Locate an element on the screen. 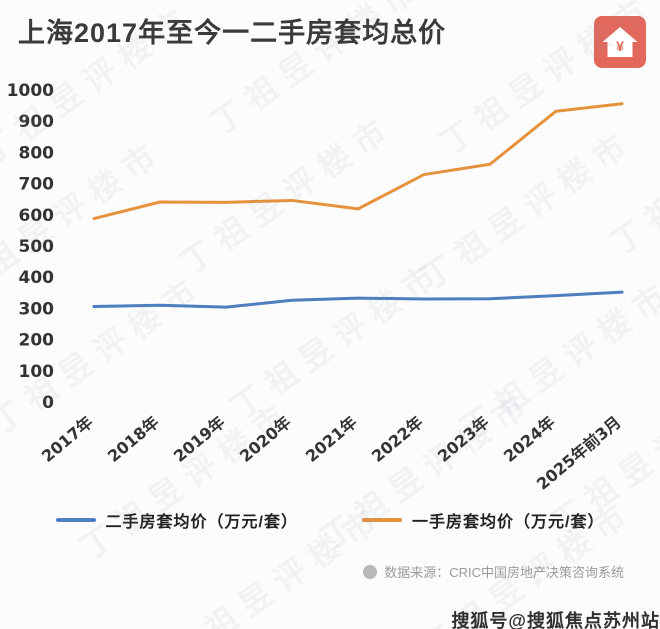 The height and width of the screenshot is (629, 660). x-axis-tick-label: 2018年 is located at coordinates (133, 439).